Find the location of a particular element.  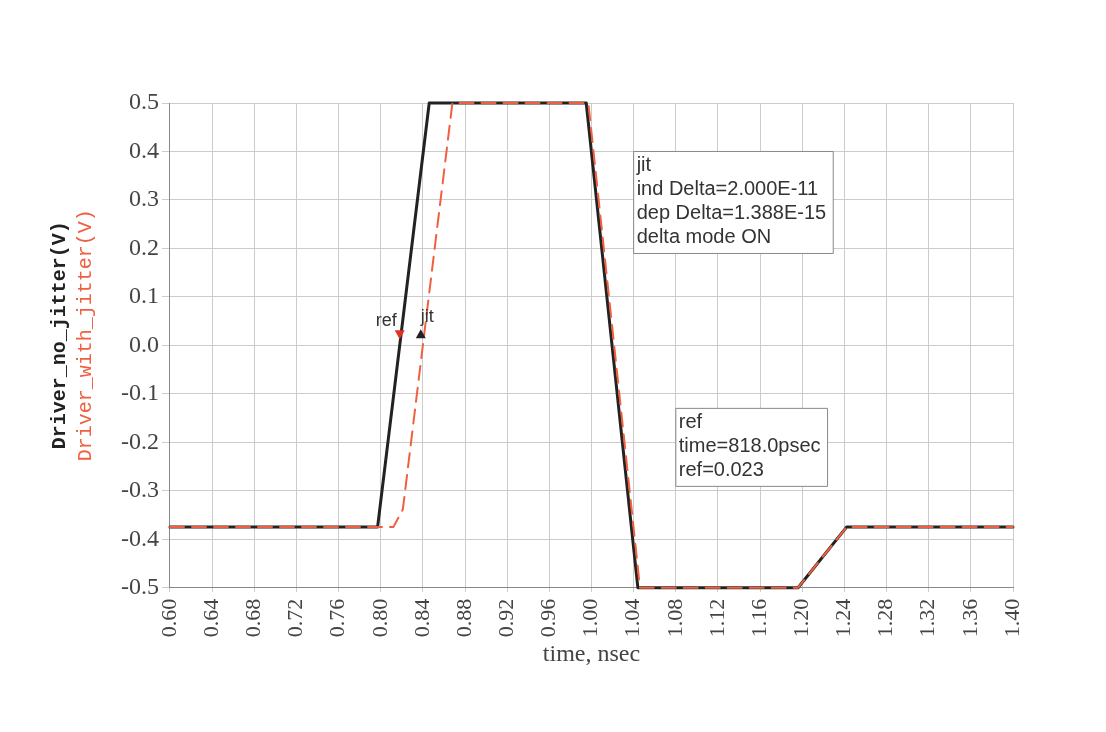

x-tick-label: 0.76 is located at coordinates (337, 618).